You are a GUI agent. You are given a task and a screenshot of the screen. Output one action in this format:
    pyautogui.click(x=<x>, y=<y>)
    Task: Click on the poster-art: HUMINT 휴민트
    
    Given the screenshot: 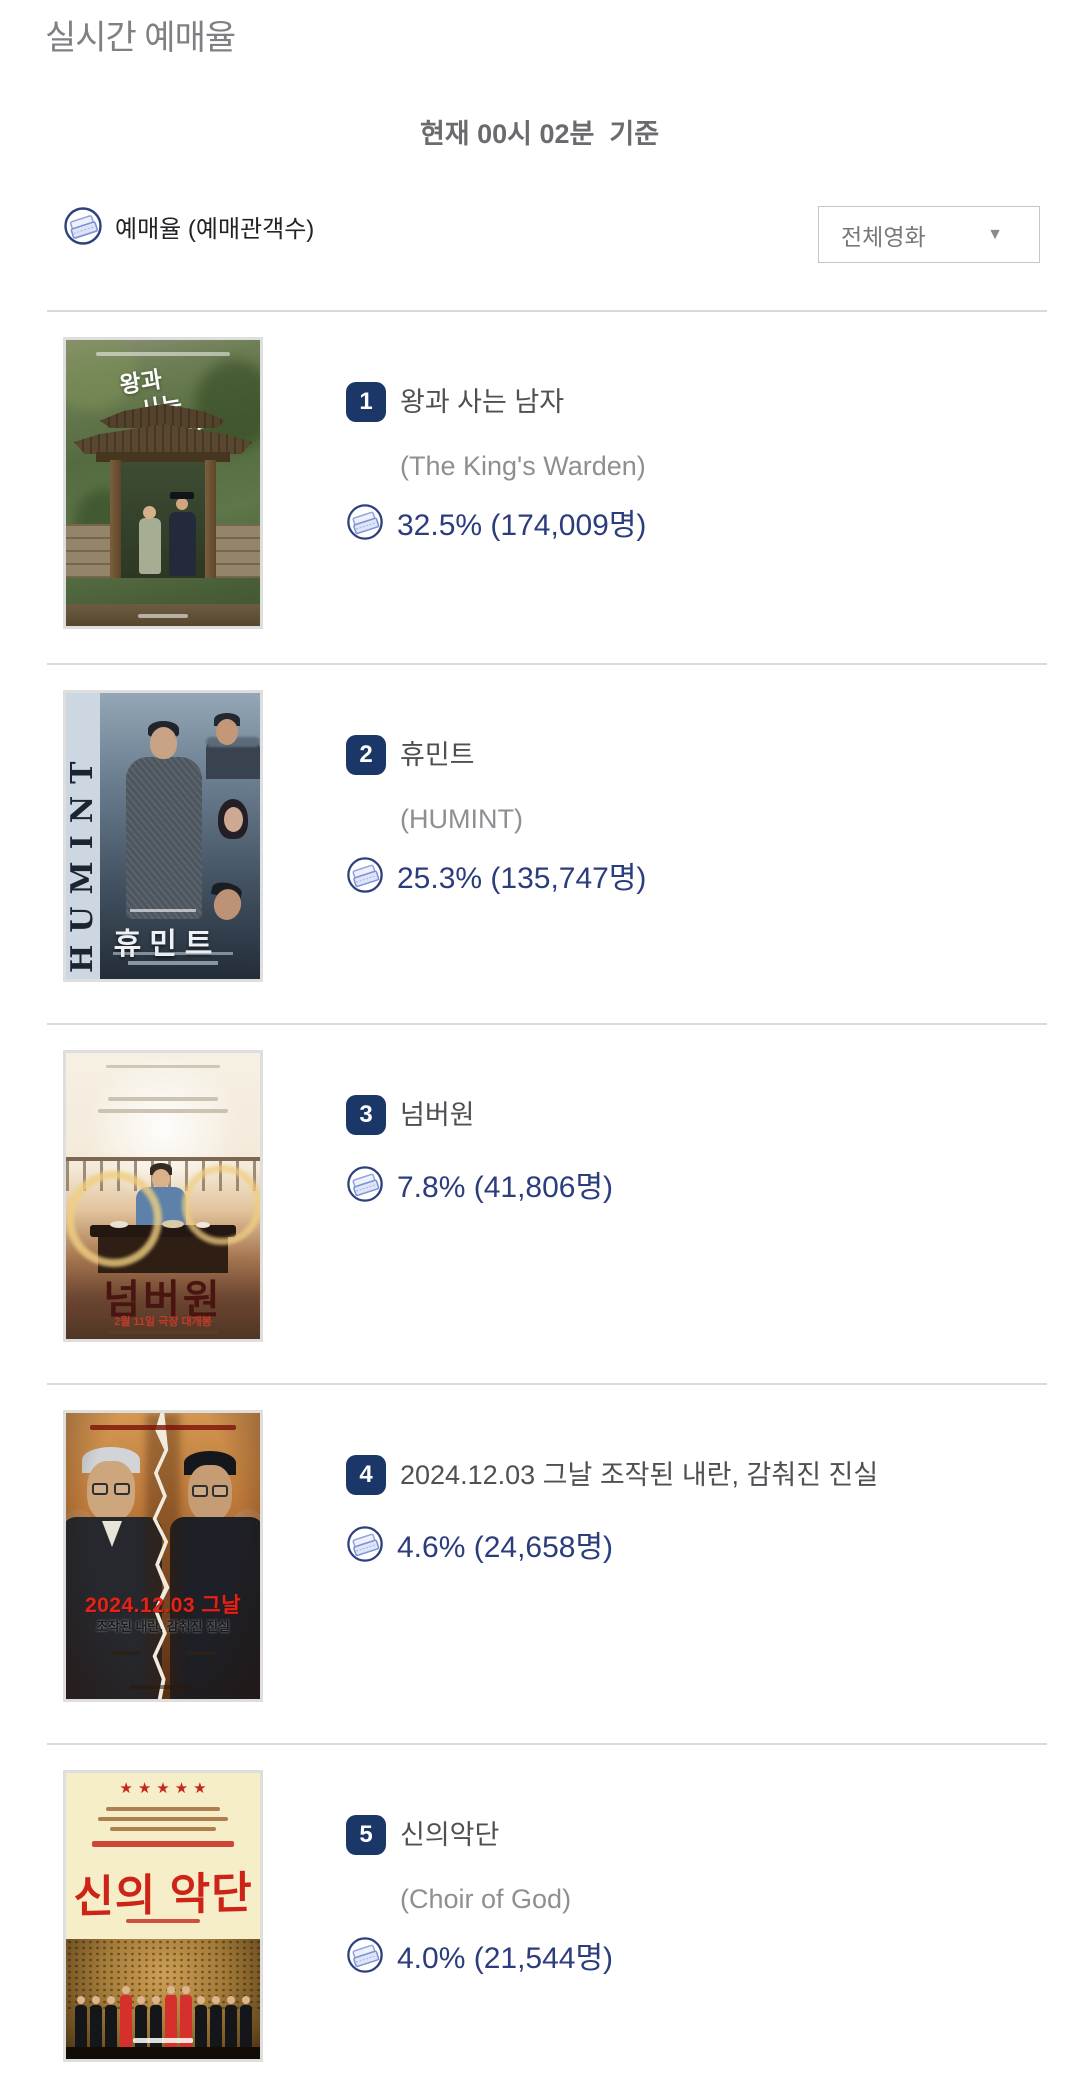 What is the action you would take?
    pyautogui.click(x=163, y=836)
    